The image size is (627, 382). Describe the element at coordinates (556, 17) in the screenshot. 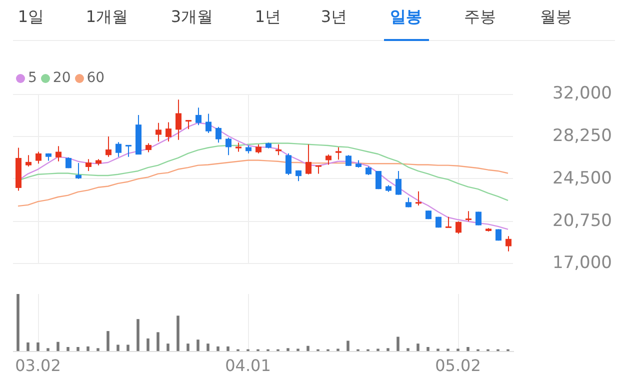

I see `text: 월봉` at that location.